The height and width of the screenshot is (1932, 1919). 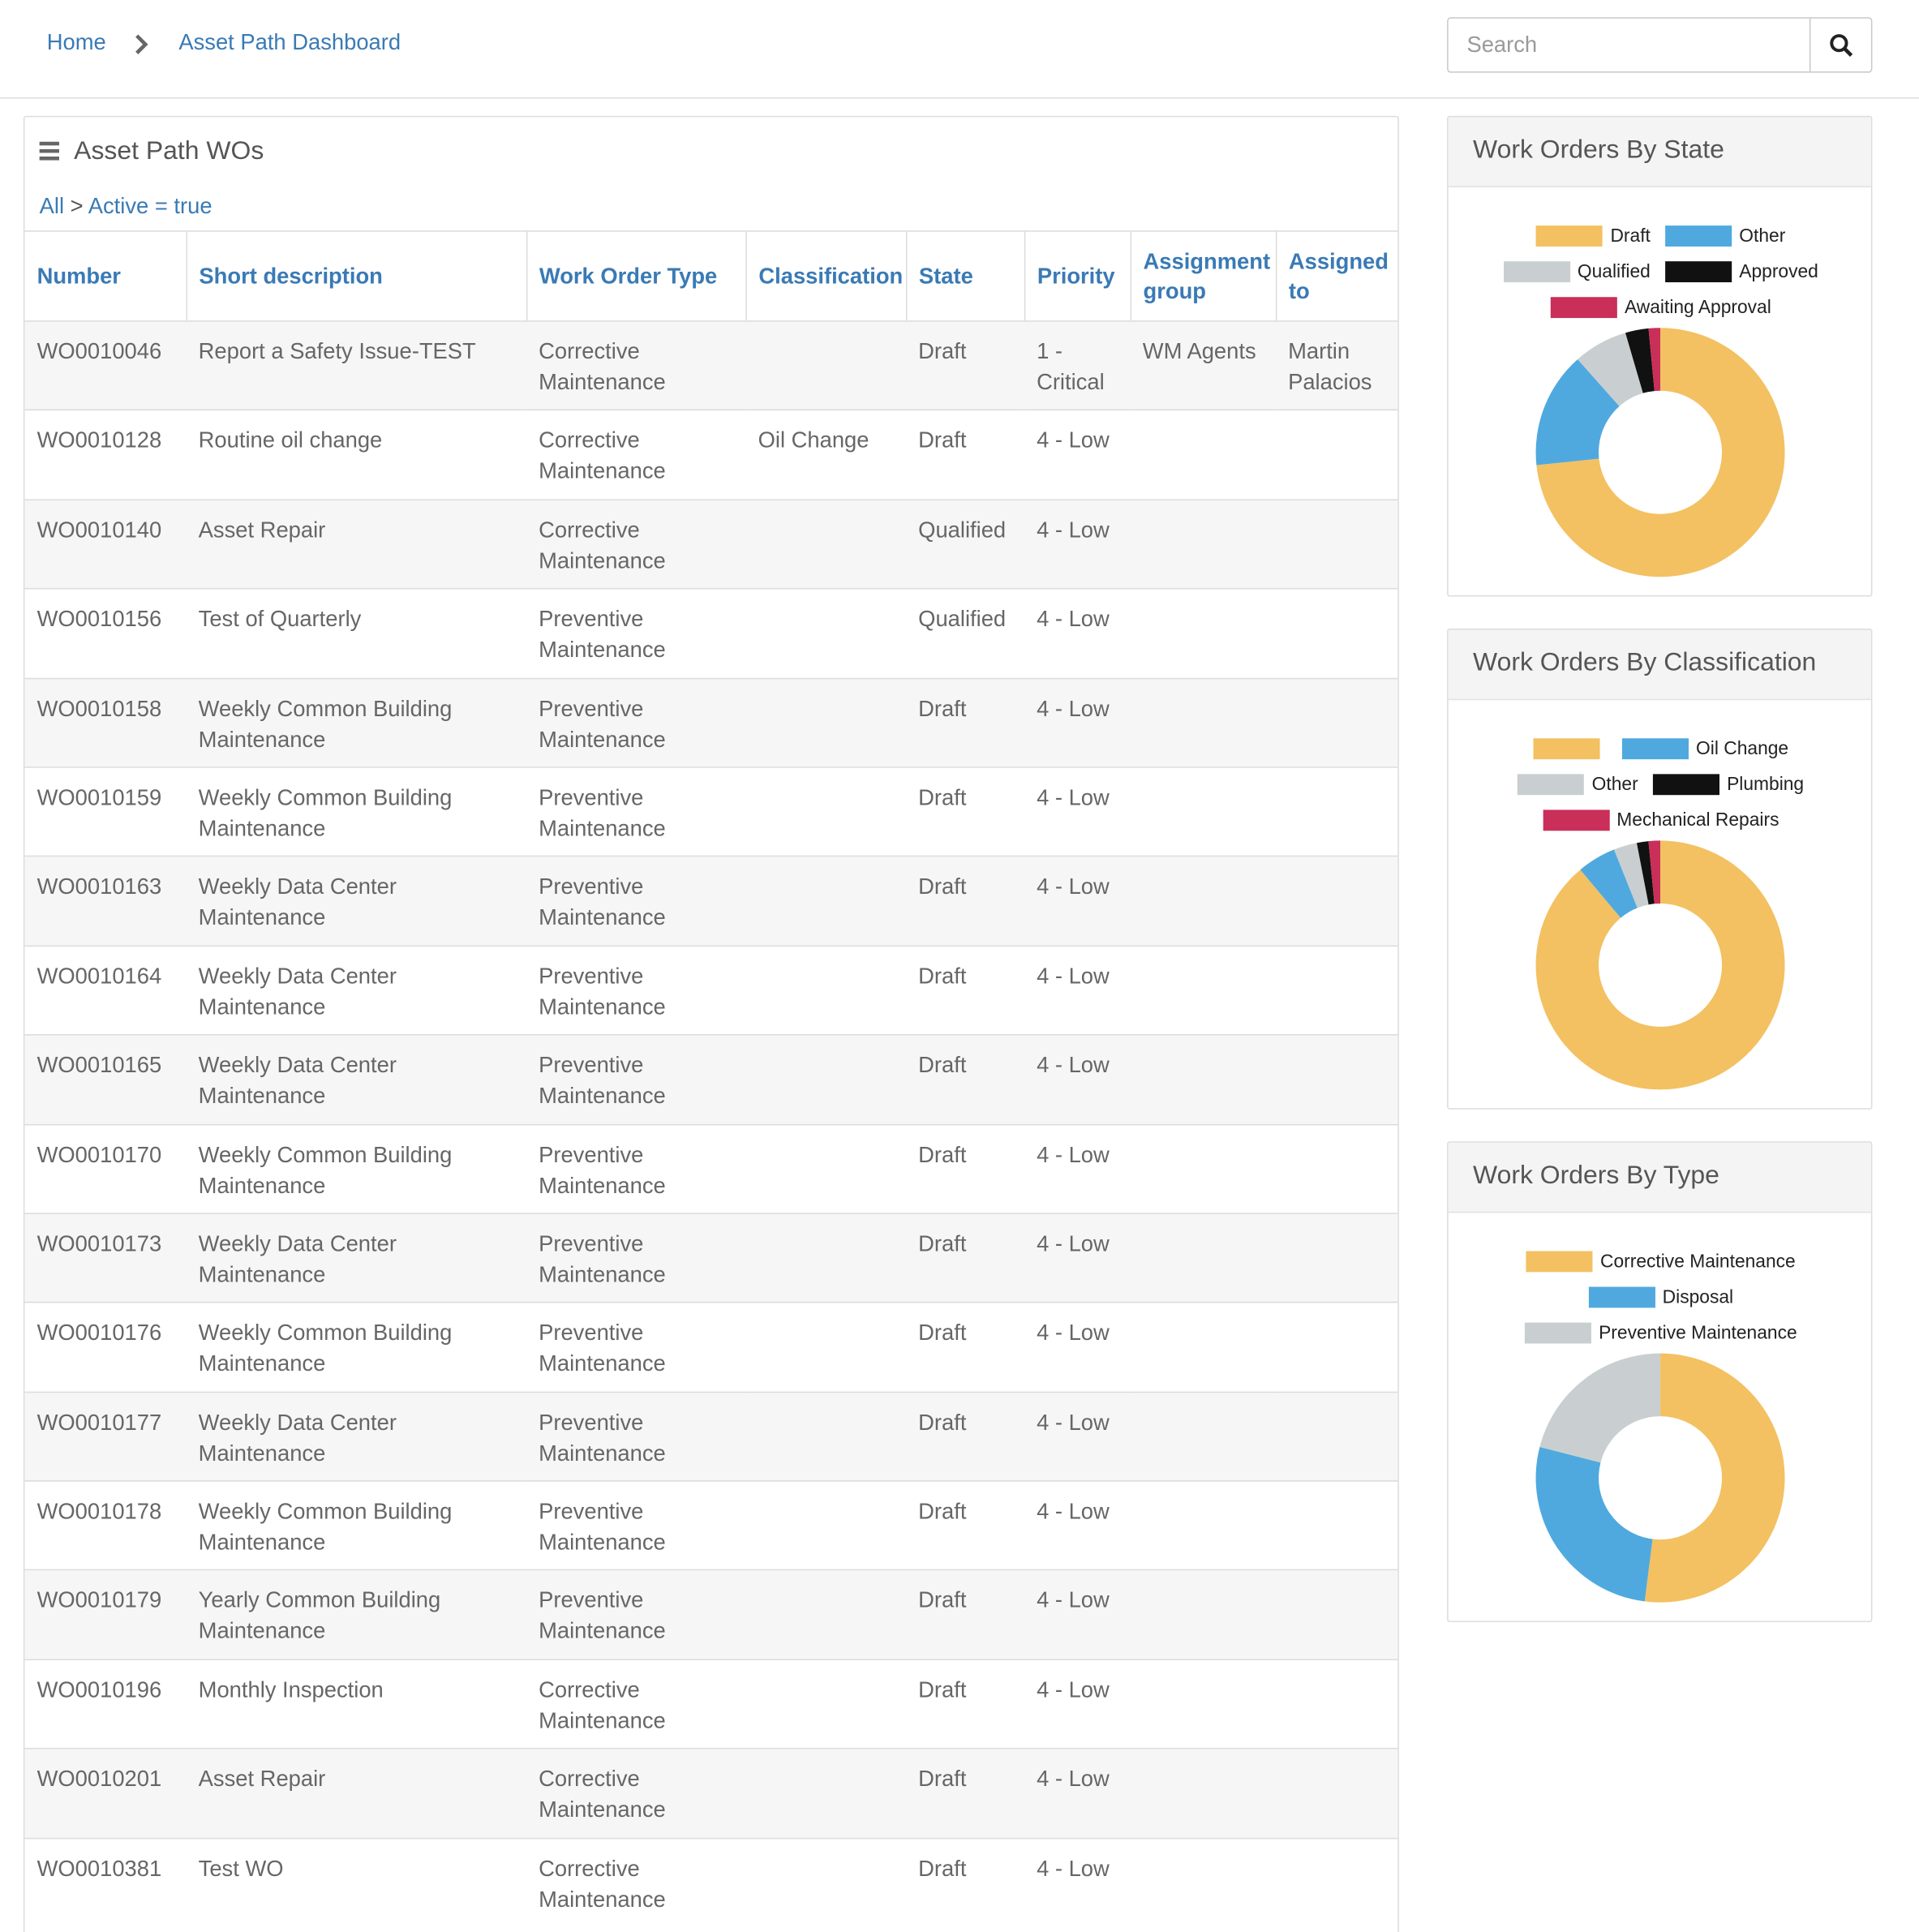 What do you see at coordinates (52, 205) in the screenshot?
I see `filter-all-link: All` at bounding box center [52, 205].